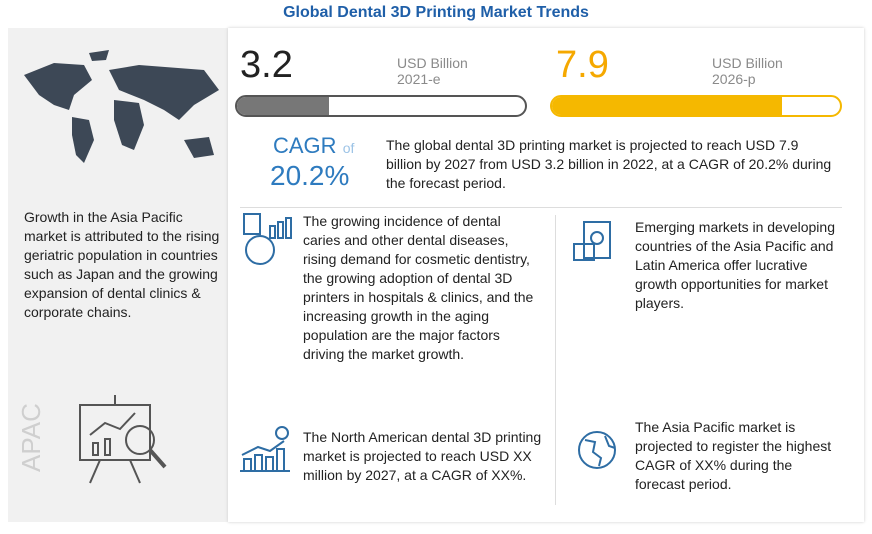 The height and width of the screenshot is (534, 872). Describe the element at coordinates (419, 79) in the screenshot. I see `stat-year: 2021-e` at that location.